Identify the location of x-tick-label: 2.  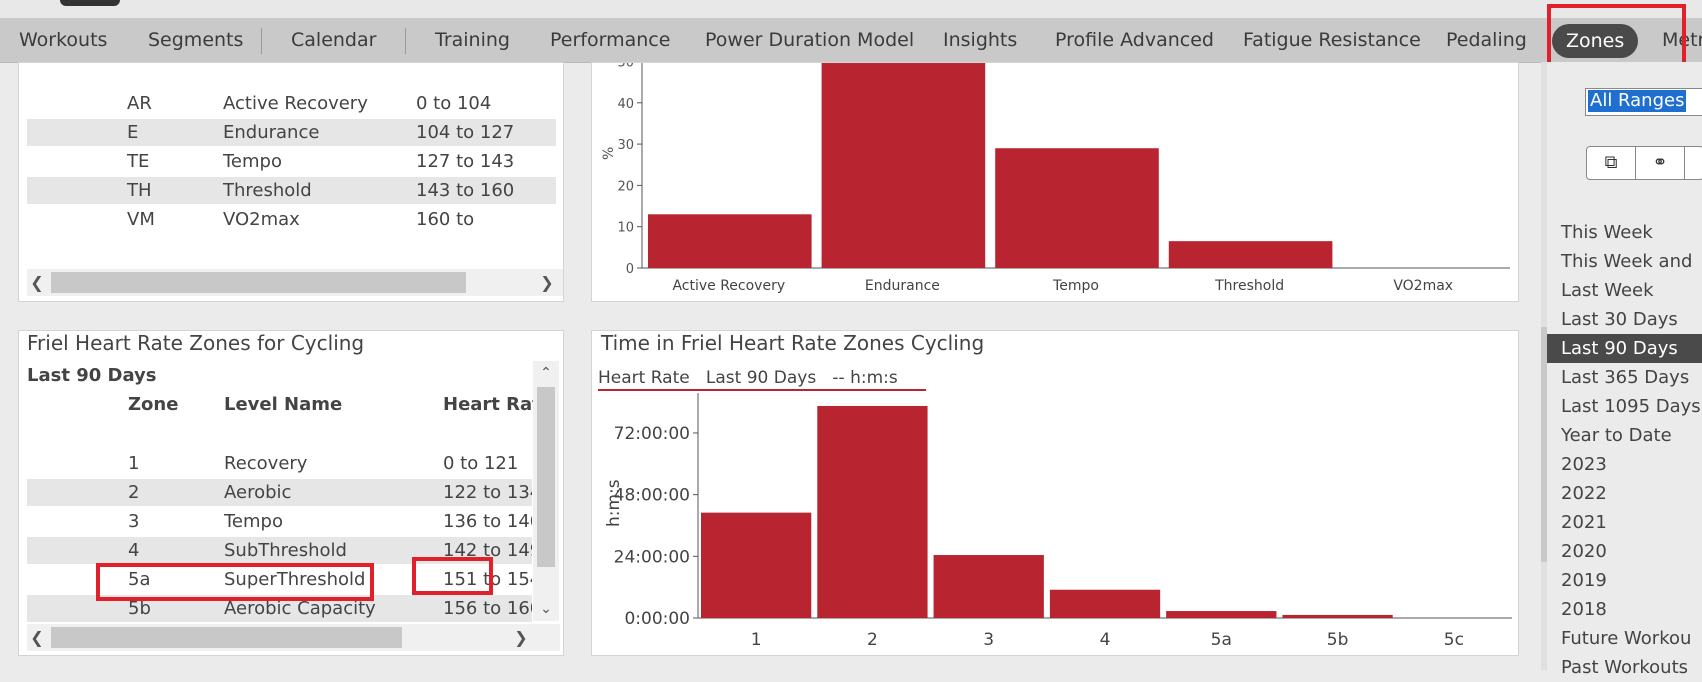
(872, 640).